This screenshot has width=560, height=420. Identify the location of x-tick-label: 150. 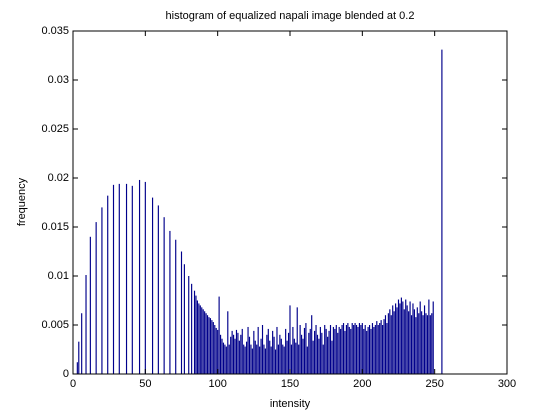
(290, 384).